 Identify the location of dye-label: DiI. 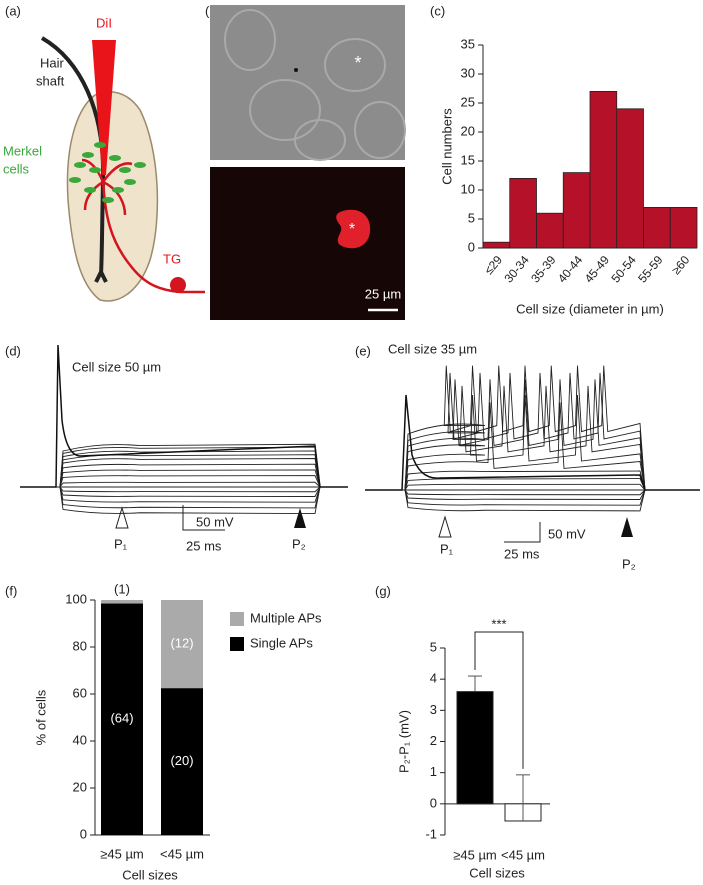
(104, 22).